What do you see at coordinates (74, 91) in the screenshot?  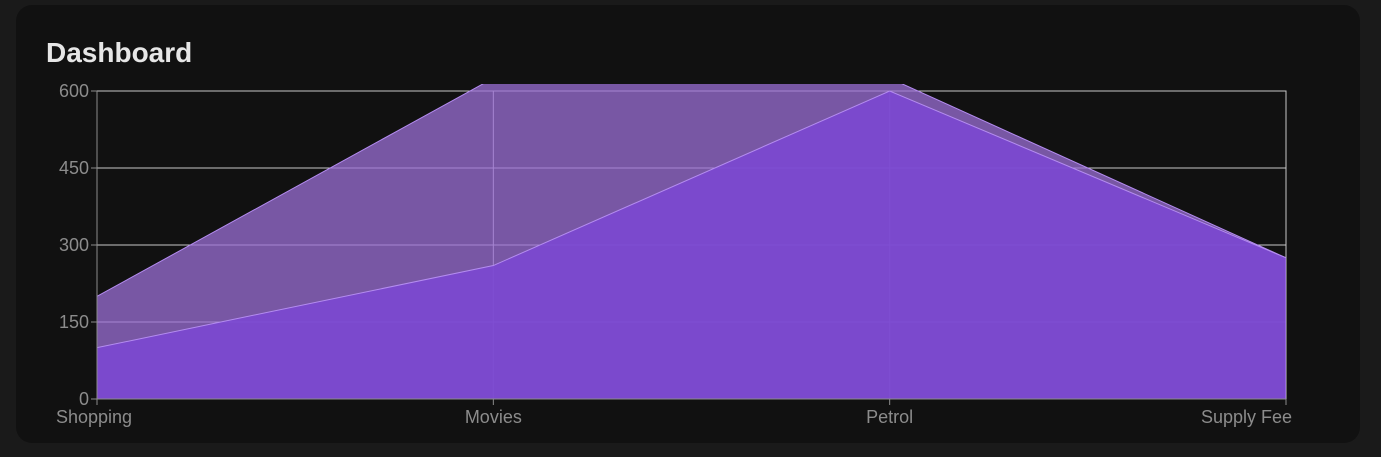 I see `y-tick-label: 600` at bounding box center [74, 91].